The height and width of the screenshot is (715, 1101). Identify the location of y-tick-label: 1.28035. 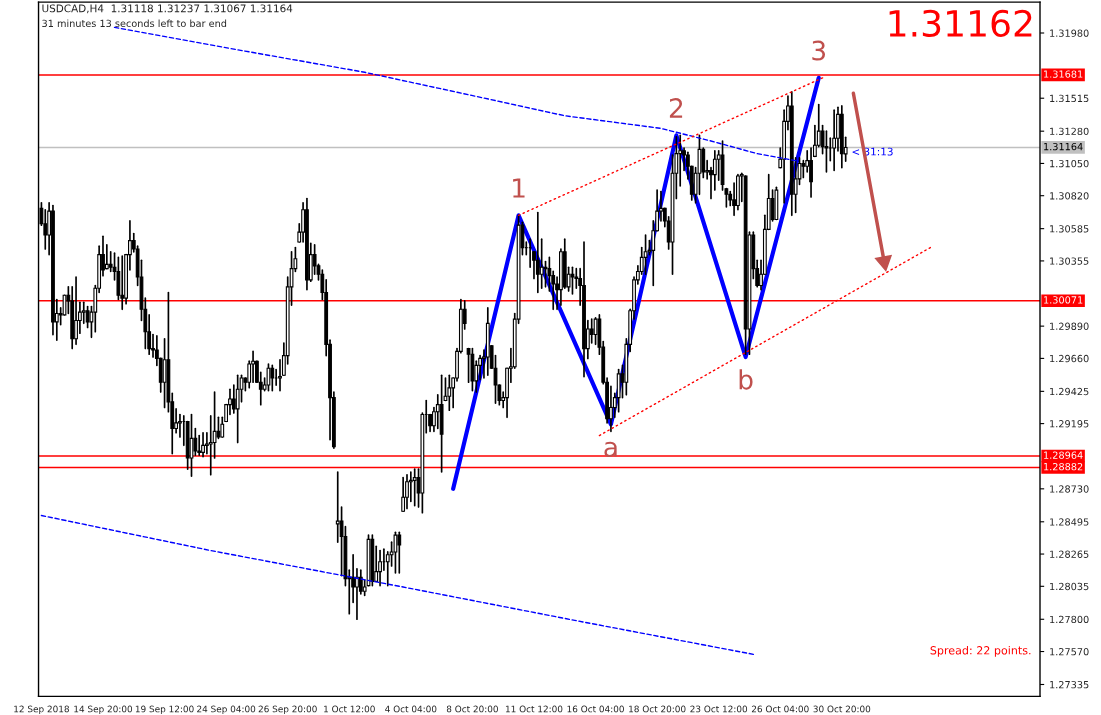
(1069, 586).